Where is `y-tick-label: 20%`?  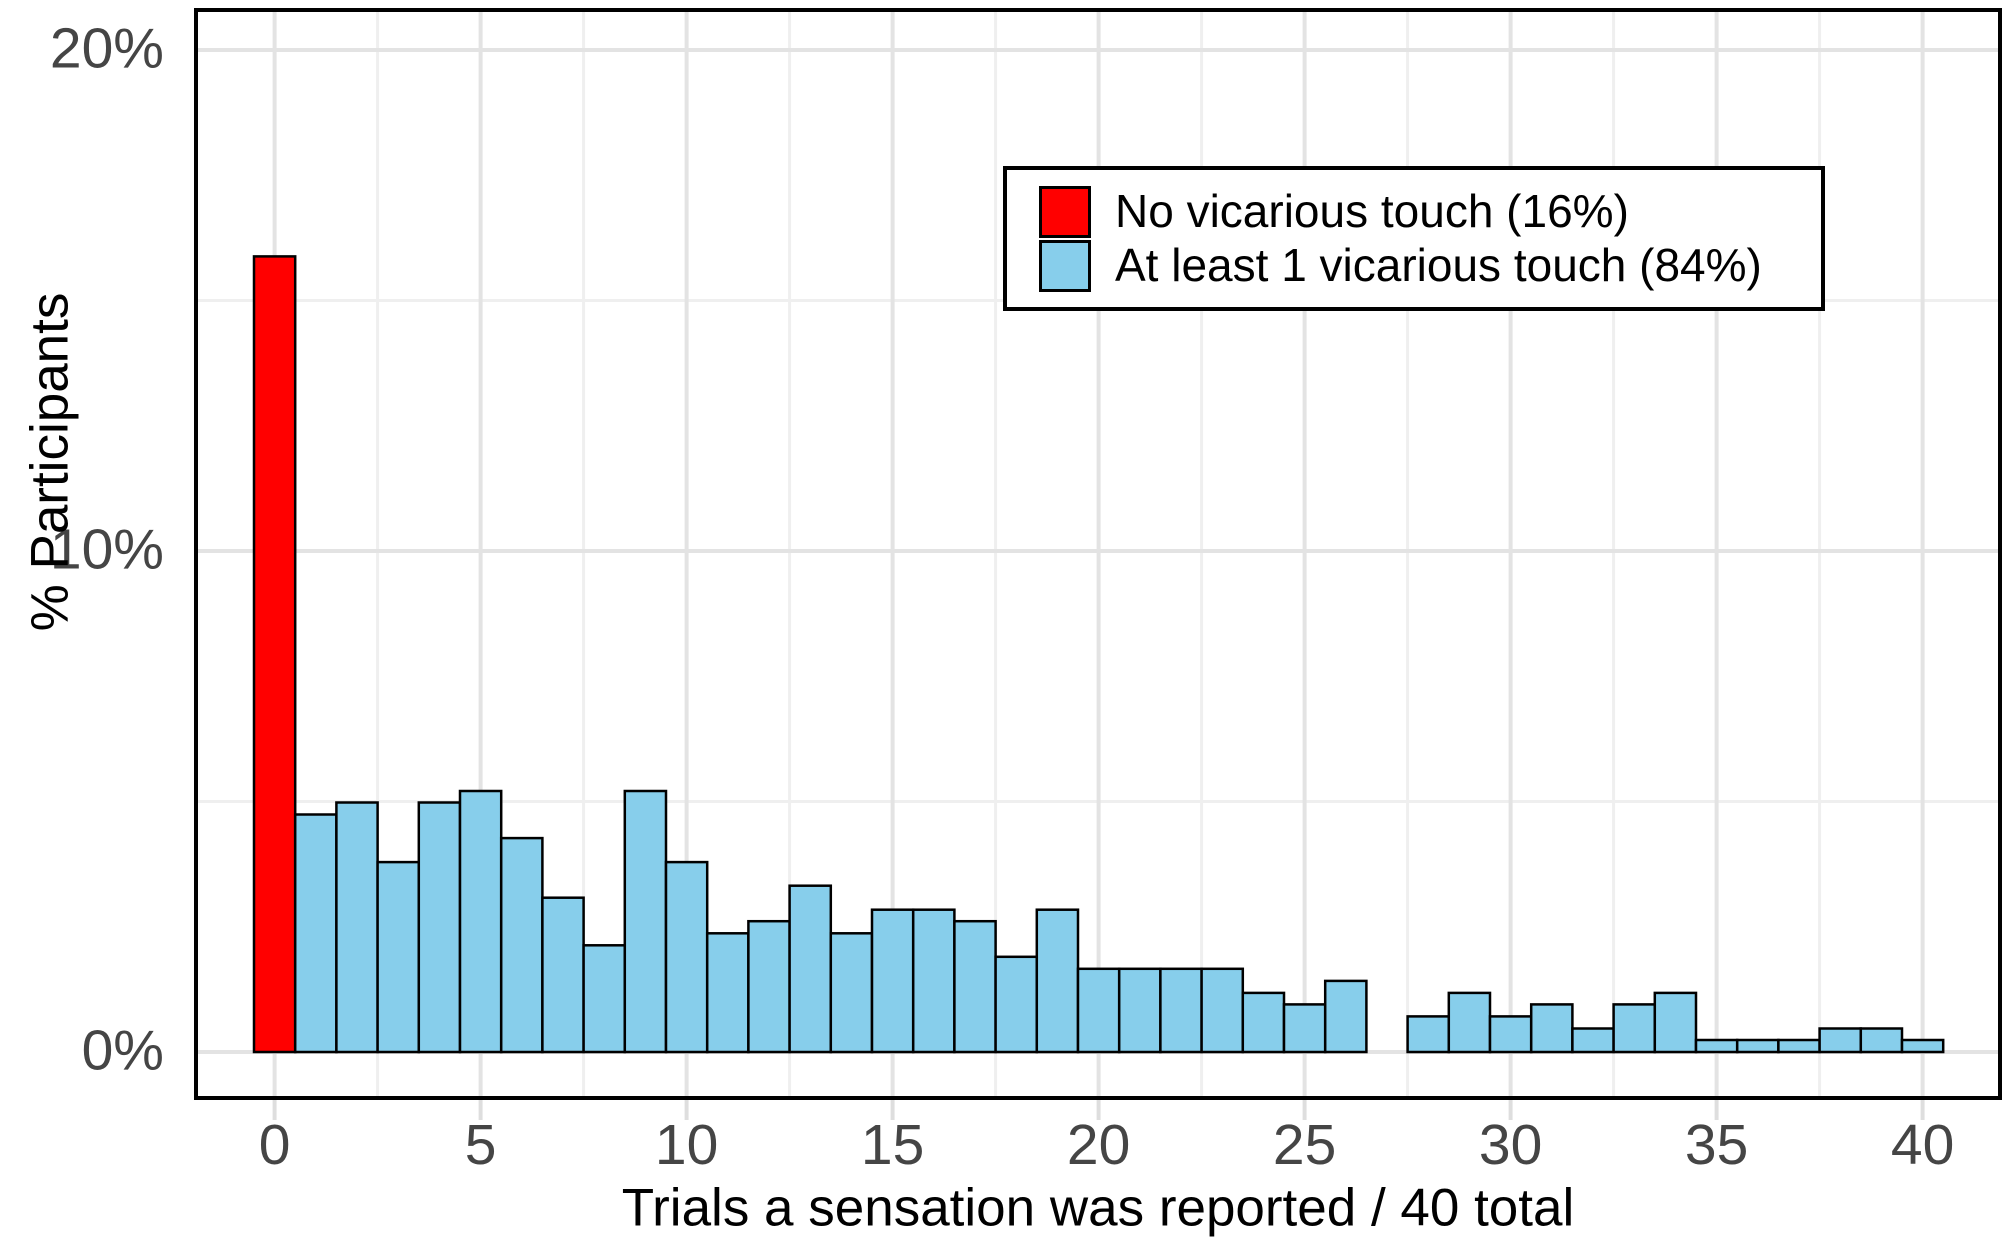
y-tick-label: 20% is located at coordinates (106, 48).